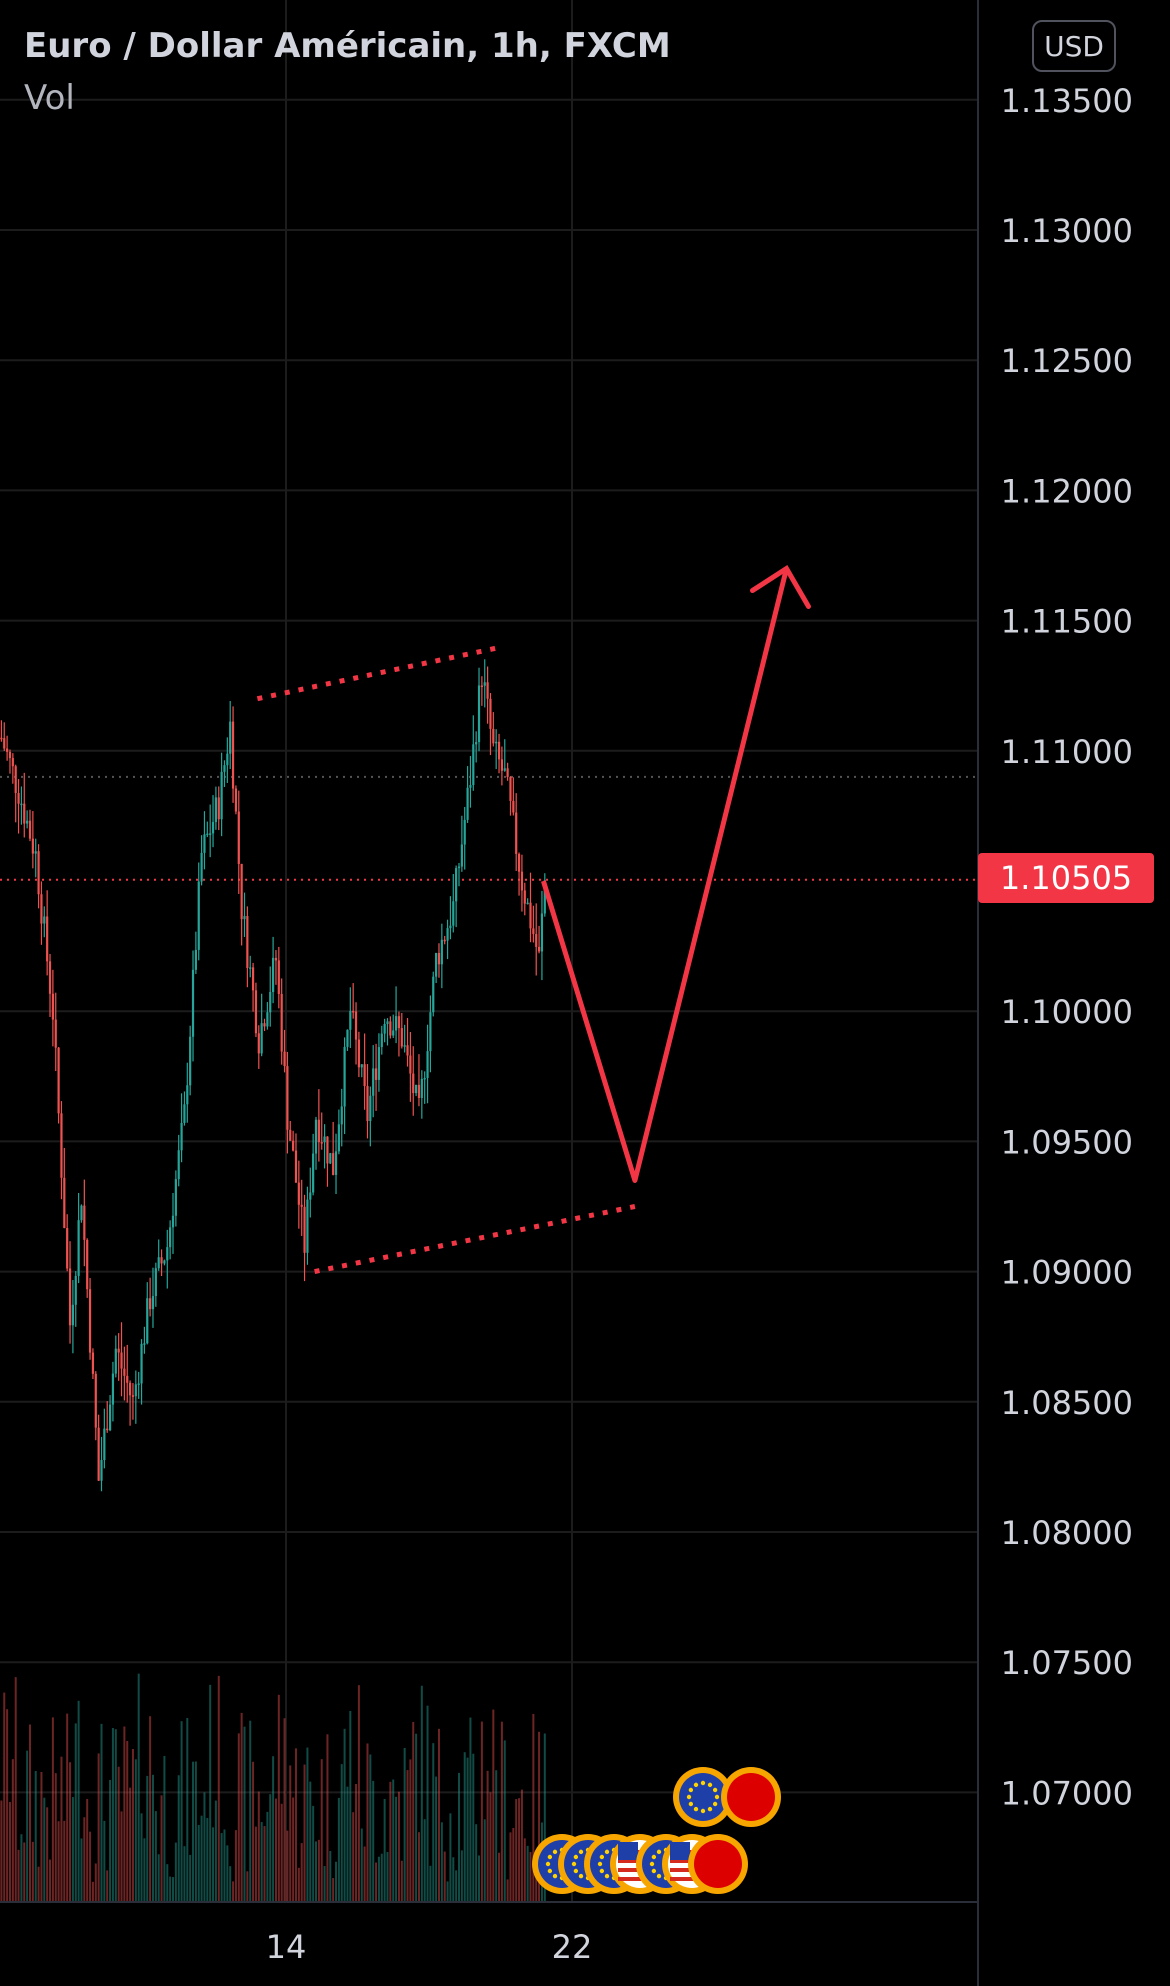  Describe the element at coordinates (49, 98) in the screenshot. I see `volume-indicator-label: Vol` at that location.